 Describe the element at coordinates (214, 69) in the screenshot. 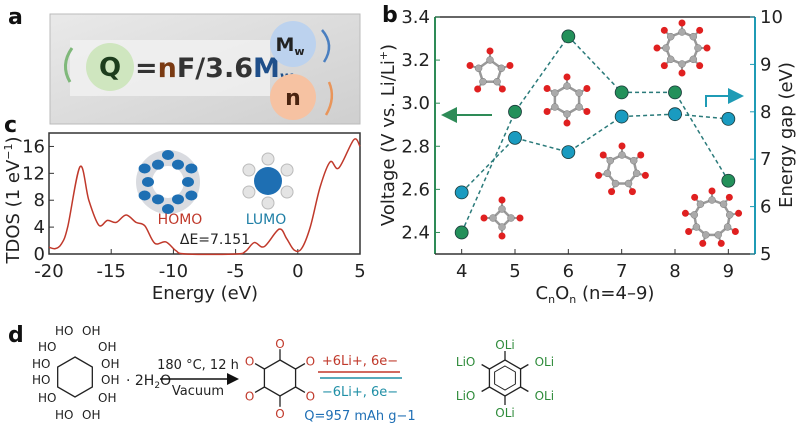

I see `formula: =nF/3.6Mw` at that location.